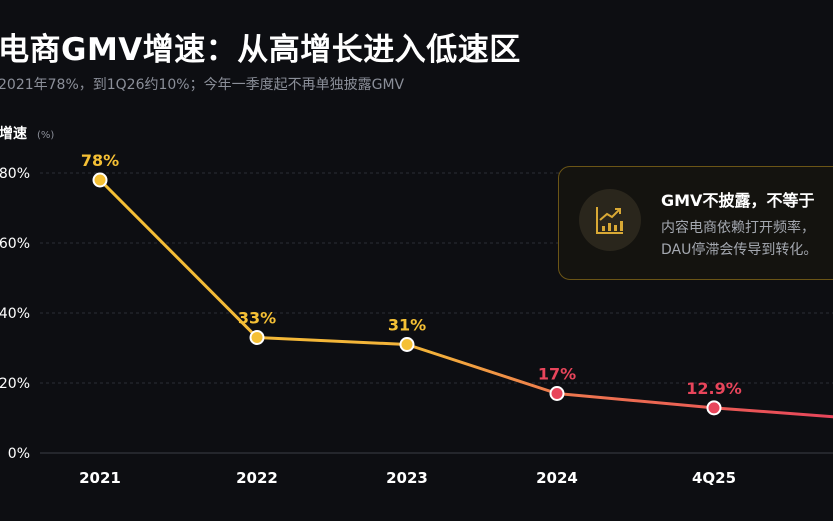 Image resolution: width=833 pixels, height=521 pixels. Describe the element at coordinates (257, 318) in the screenshot. I see `data-label: 33%` at that location.